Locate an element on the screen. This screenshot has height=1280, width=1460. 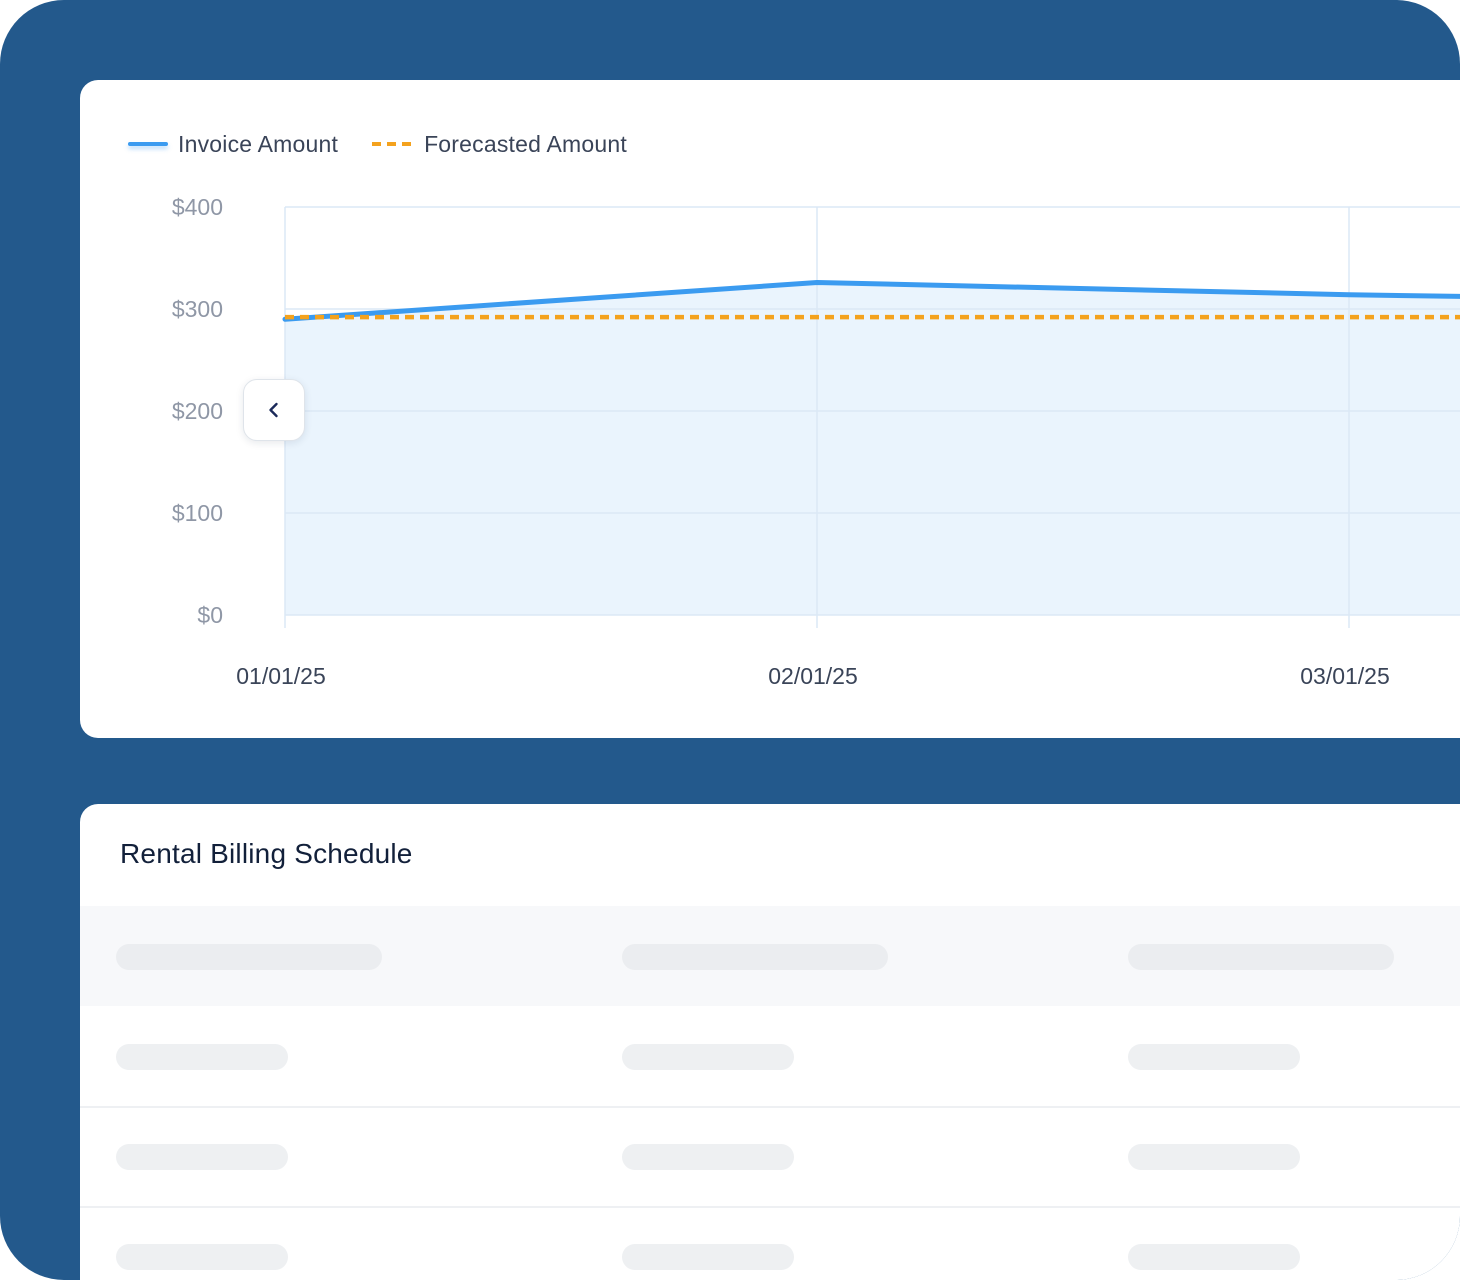
legend-swatch-forecast is located at coordinates (393, 144).